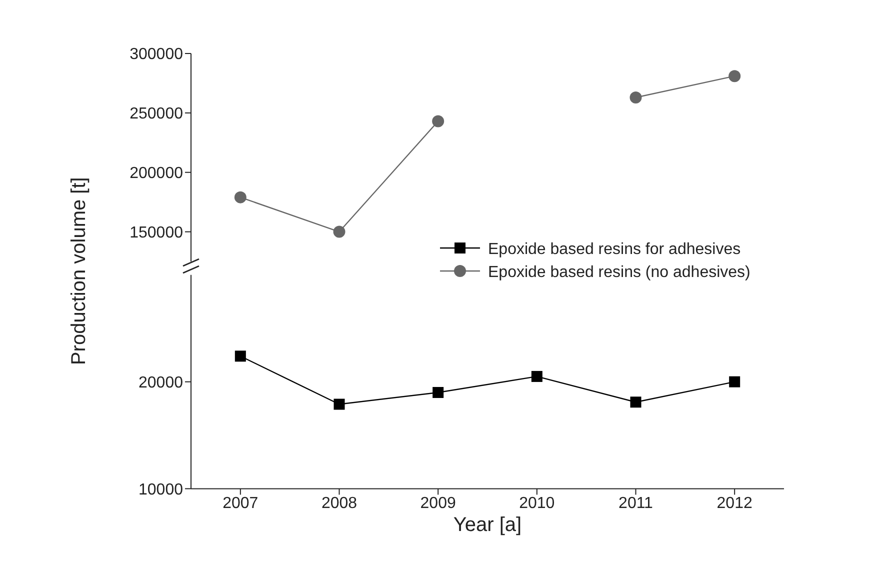 The height and width of the screenshot is (569, 871). What do you see at coordinates (487, 525) in the screenshot?
I see `x-axis-title: Year [a]` at bounding box center [487, 525].